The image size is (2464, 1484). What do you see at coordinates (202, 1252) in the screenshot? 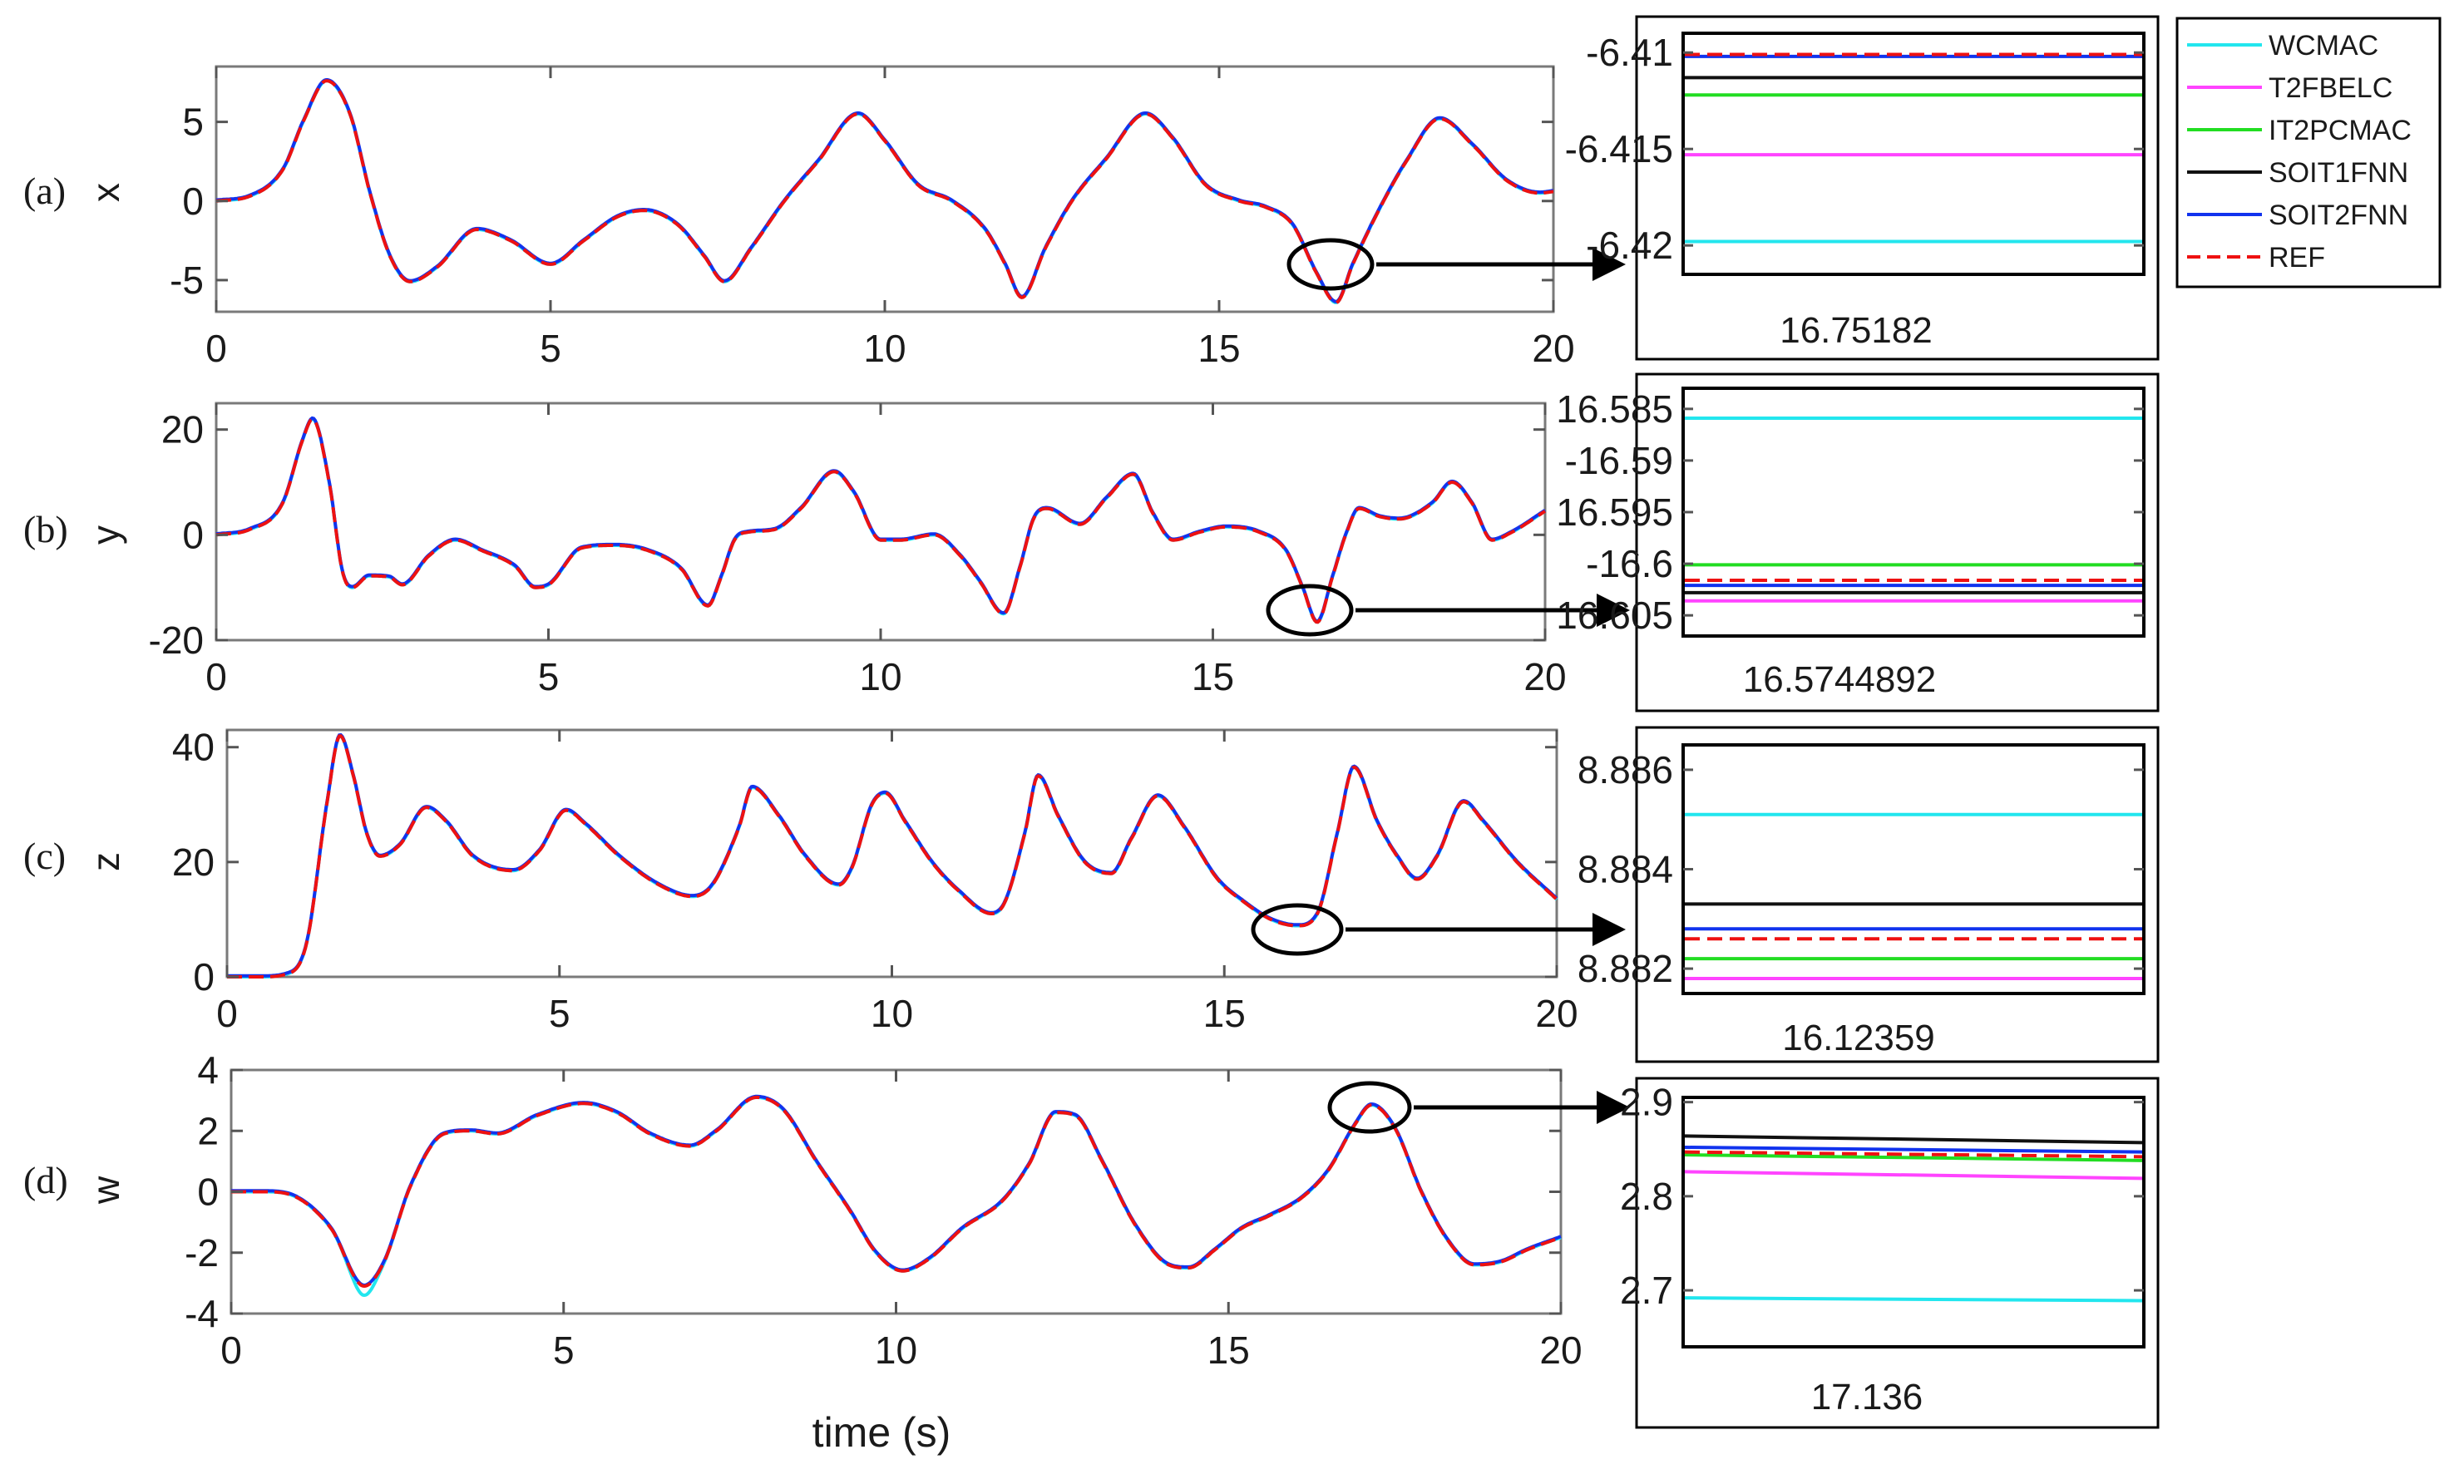
I see `y-tick-label: -2` at bounding box center [202, 1252].